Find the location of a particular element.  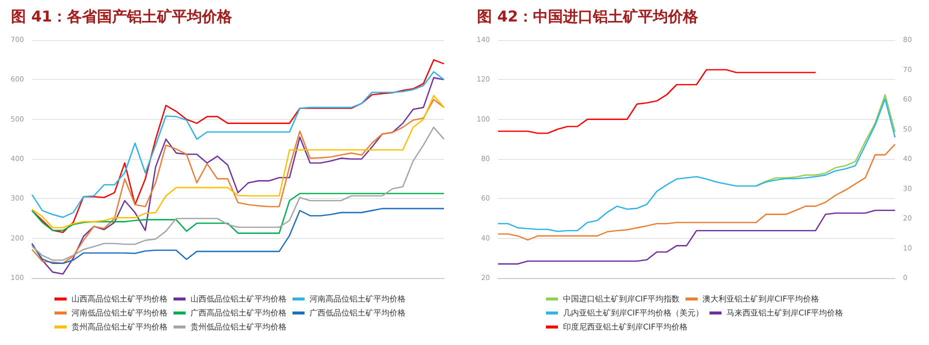

chart-title: 图 41：各省国产铝土矿平均价格 is located at coordinates (122, 17).